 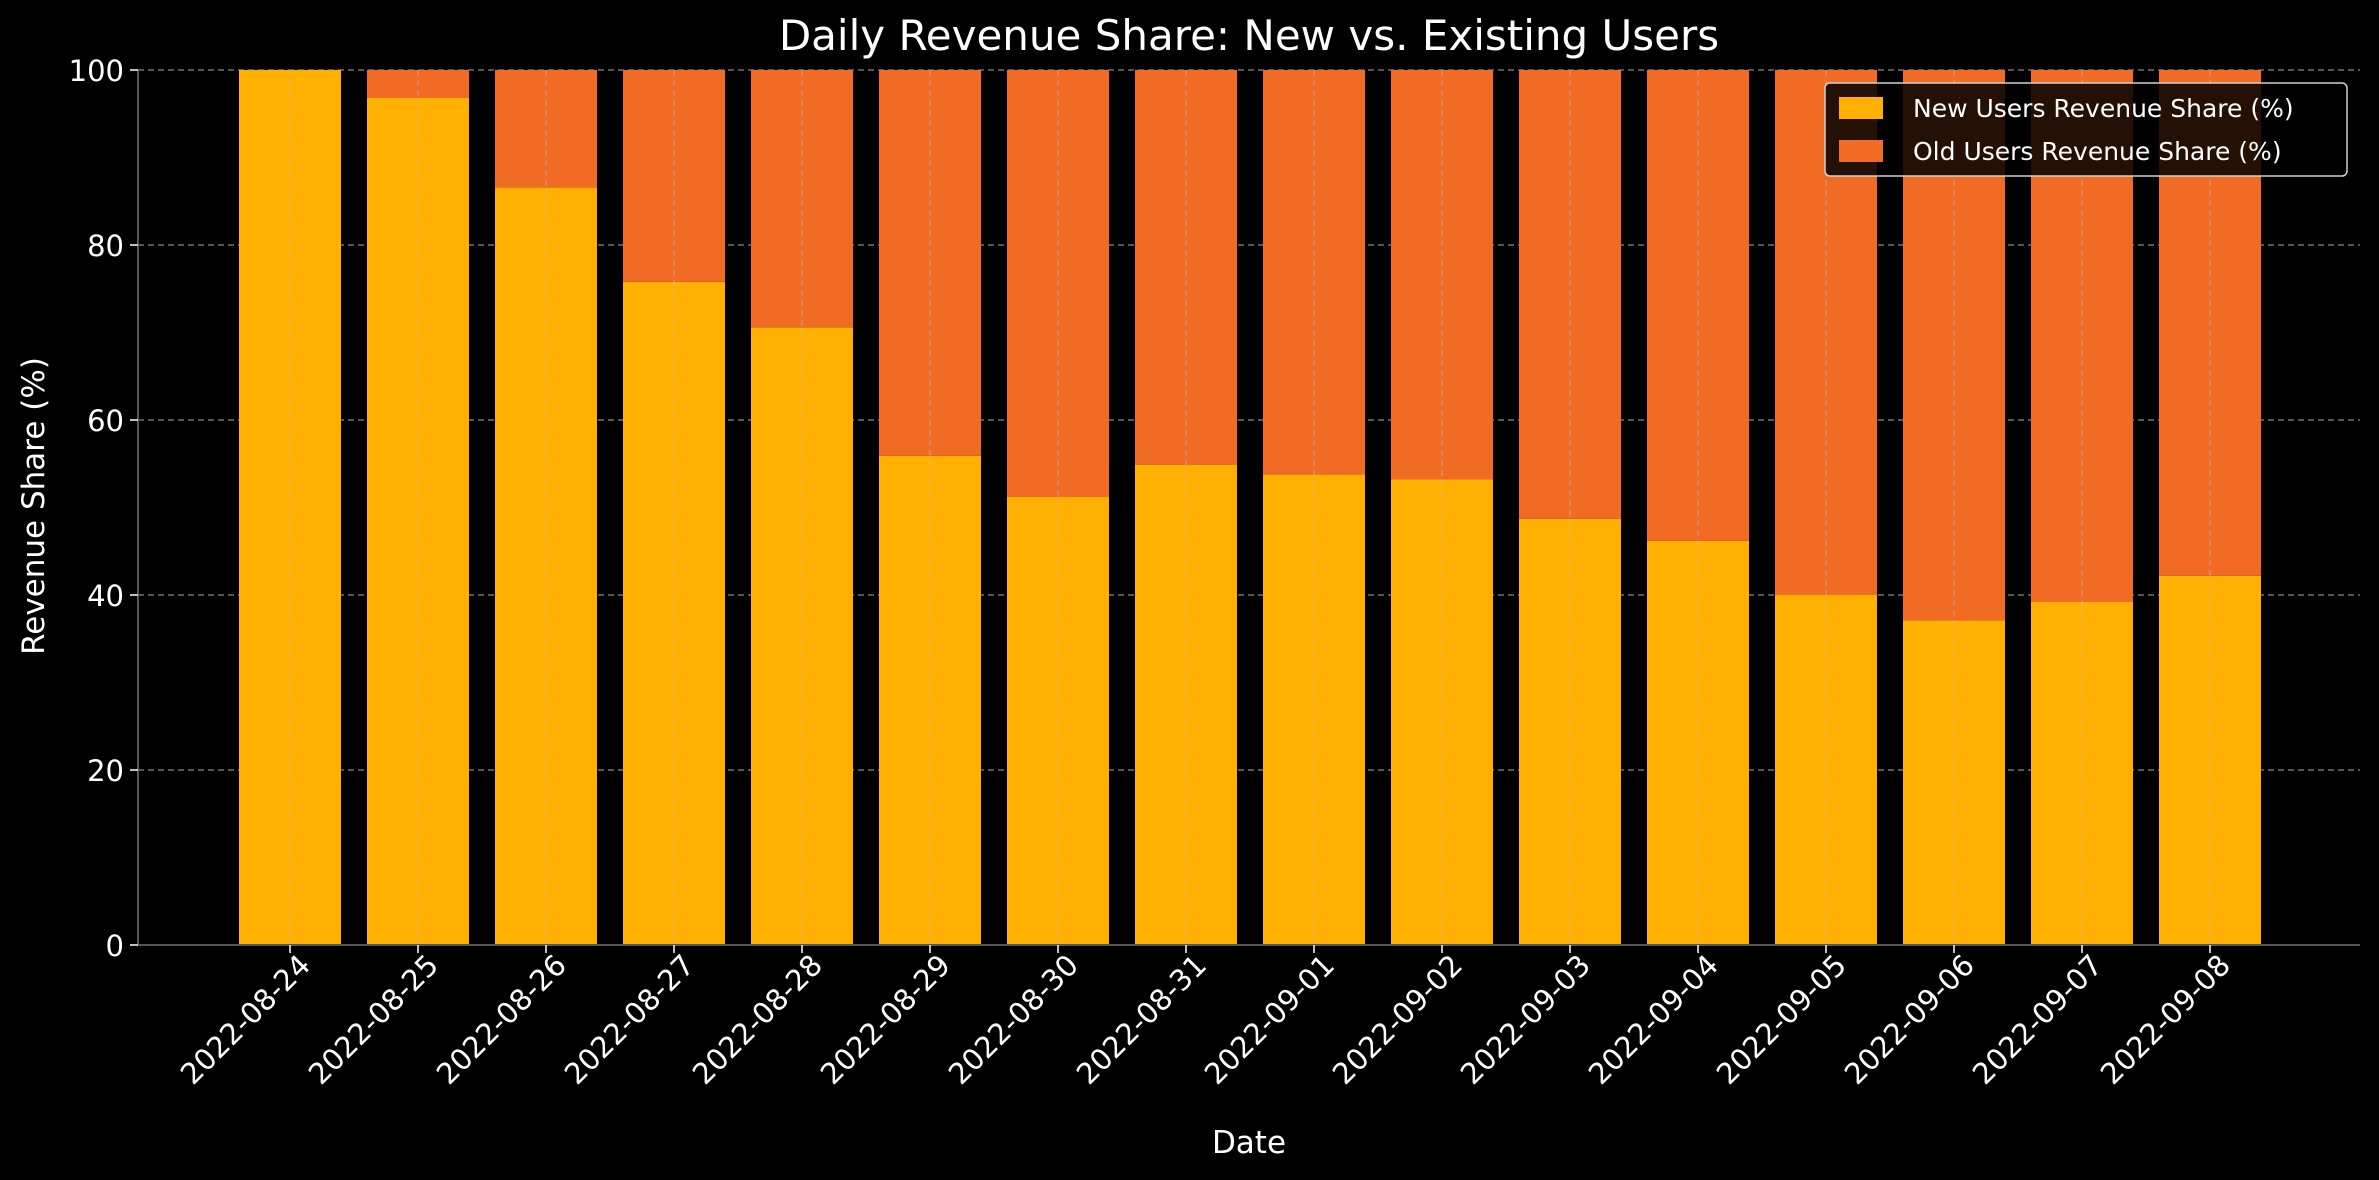 I want to click on y-tick-label: 80, so click(x=105, y=246).